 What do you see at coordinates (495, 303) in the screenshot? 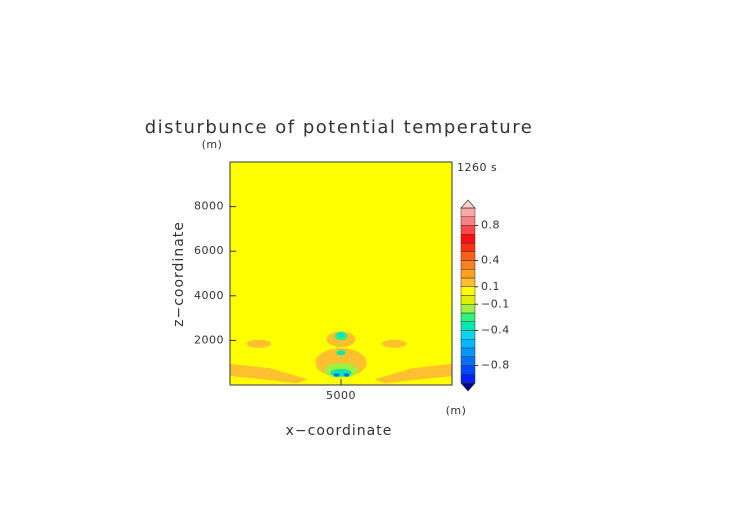
I see `colorbar-tick-label: −0.1` at bounding box center [495, 303].